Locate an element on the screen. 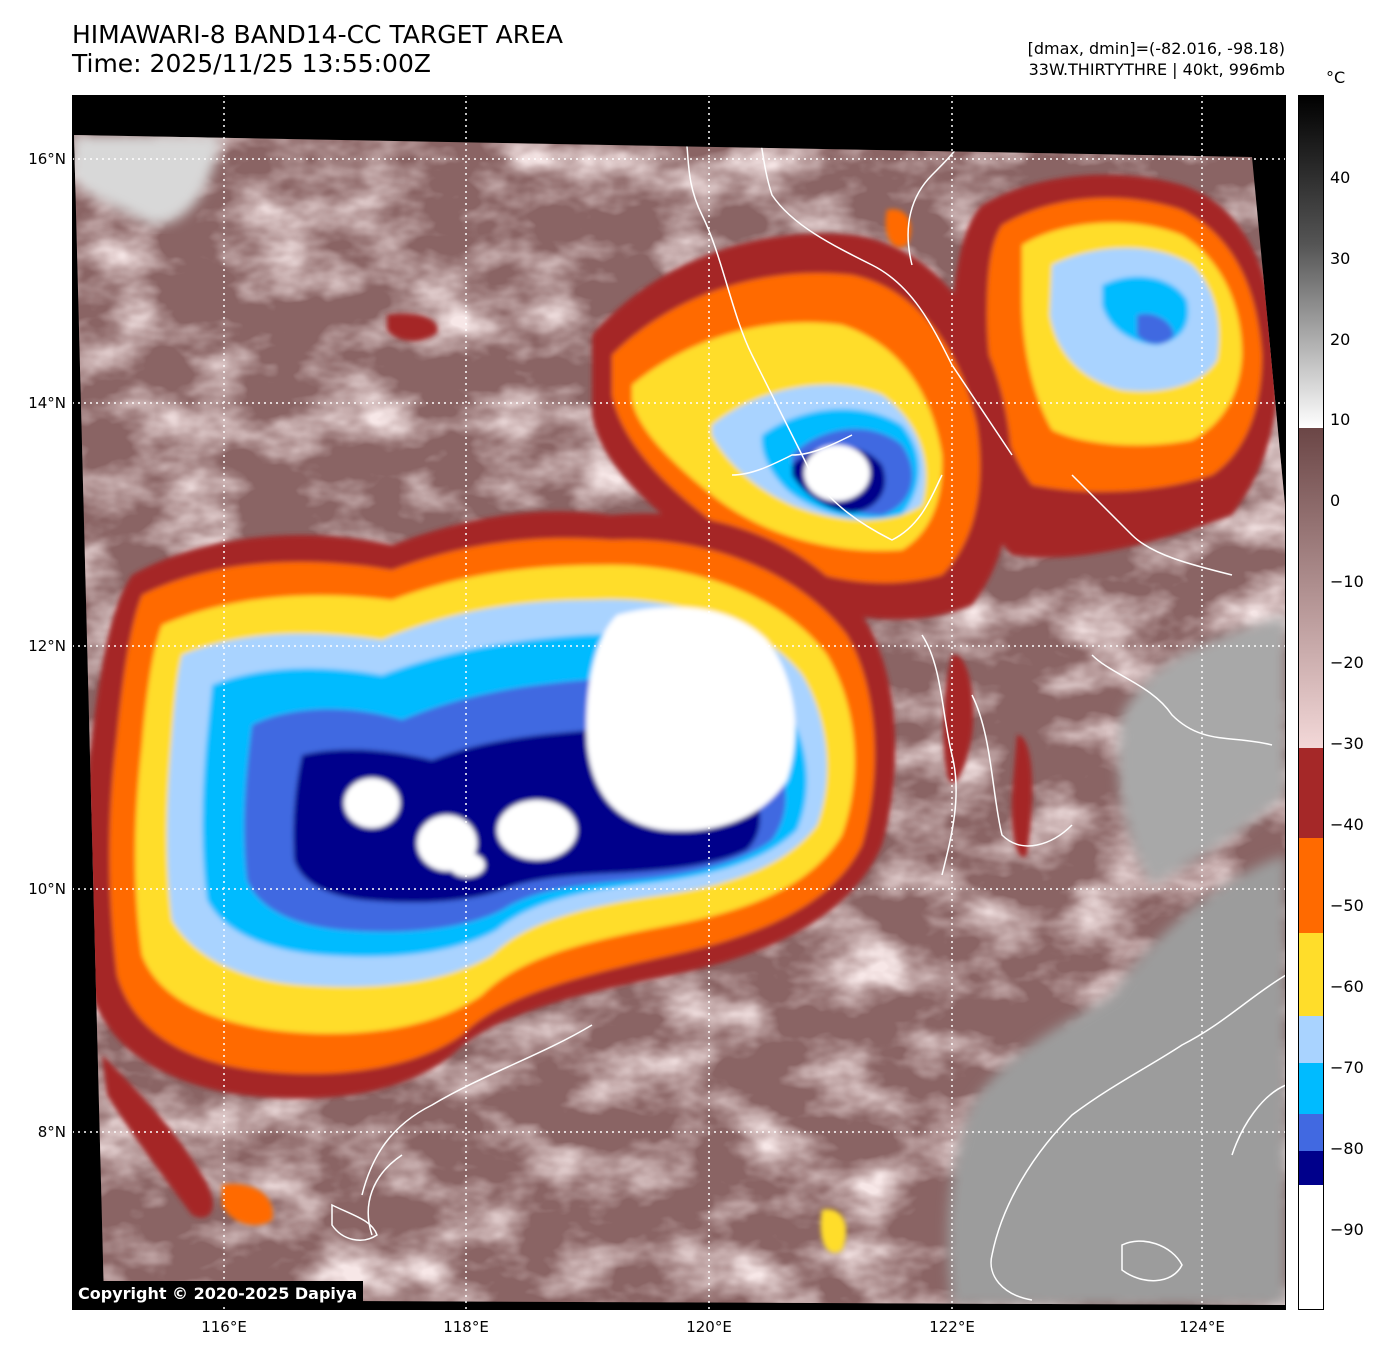 This screenshot has width=1390, height=1359. colorbar-tick-minus90: −90 is located at coordinates (1347, 1229).